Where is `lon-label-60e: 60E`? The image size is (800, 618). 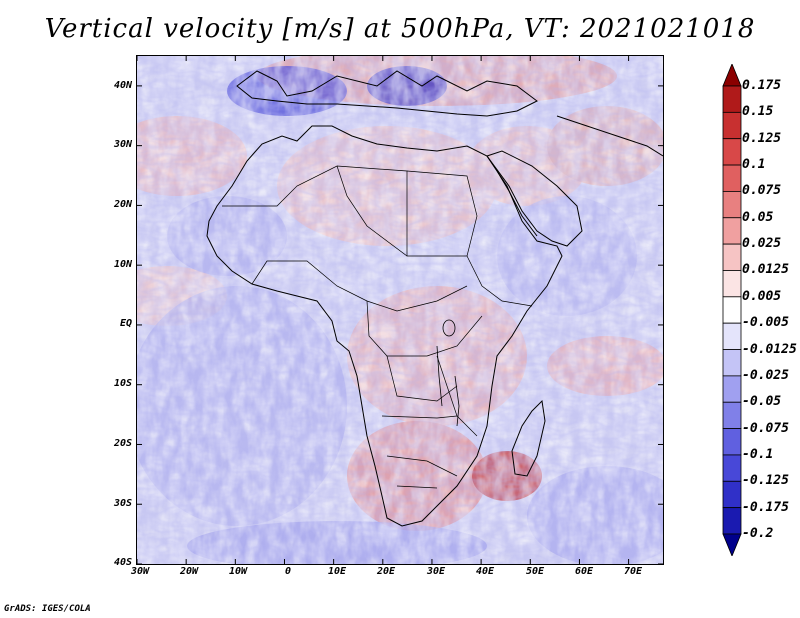 lon-label-60e: 60E is located at coordinates (584, 571).